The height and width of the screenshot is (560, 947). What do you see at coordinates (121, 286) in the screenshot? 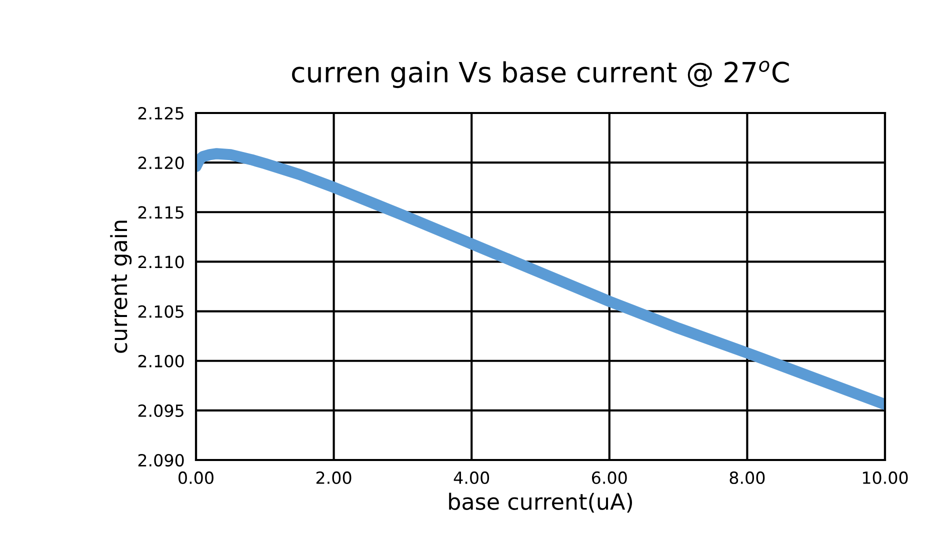
I see `y-axis-title: current gain` at bounding box center [121, 286].